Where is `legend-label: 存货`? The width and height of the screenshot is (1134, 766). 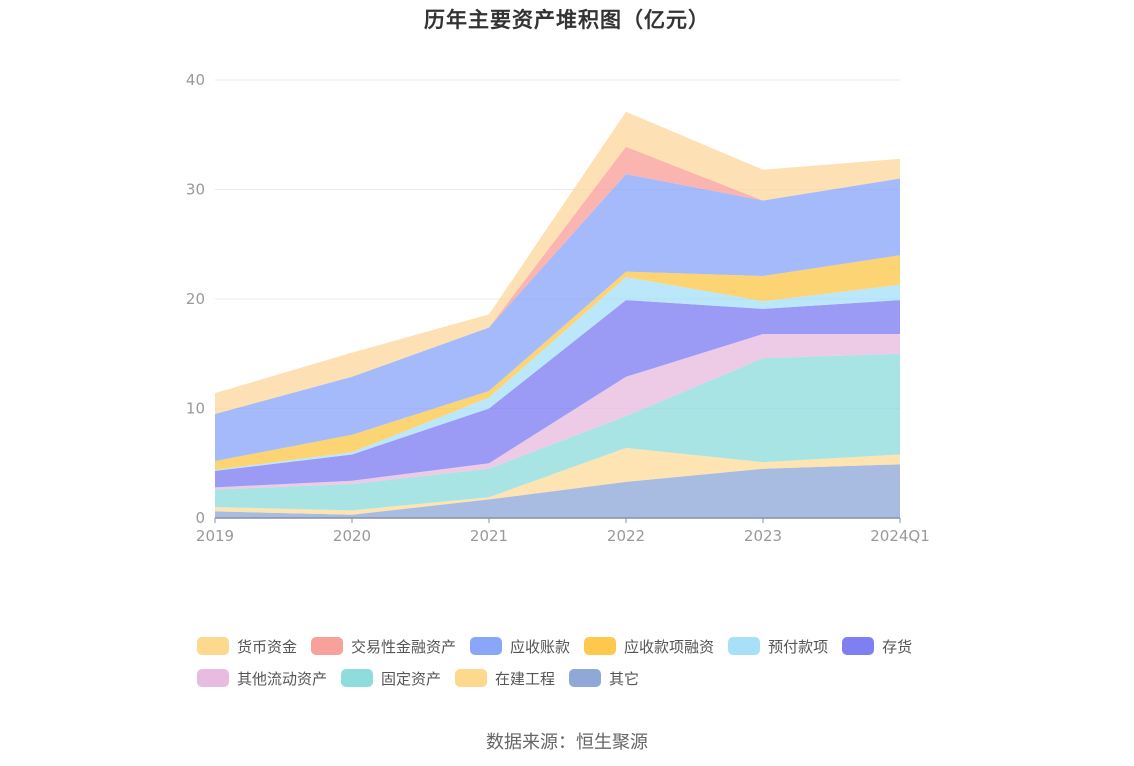 legend-label: 存货 is located at coordinates (897, 646).